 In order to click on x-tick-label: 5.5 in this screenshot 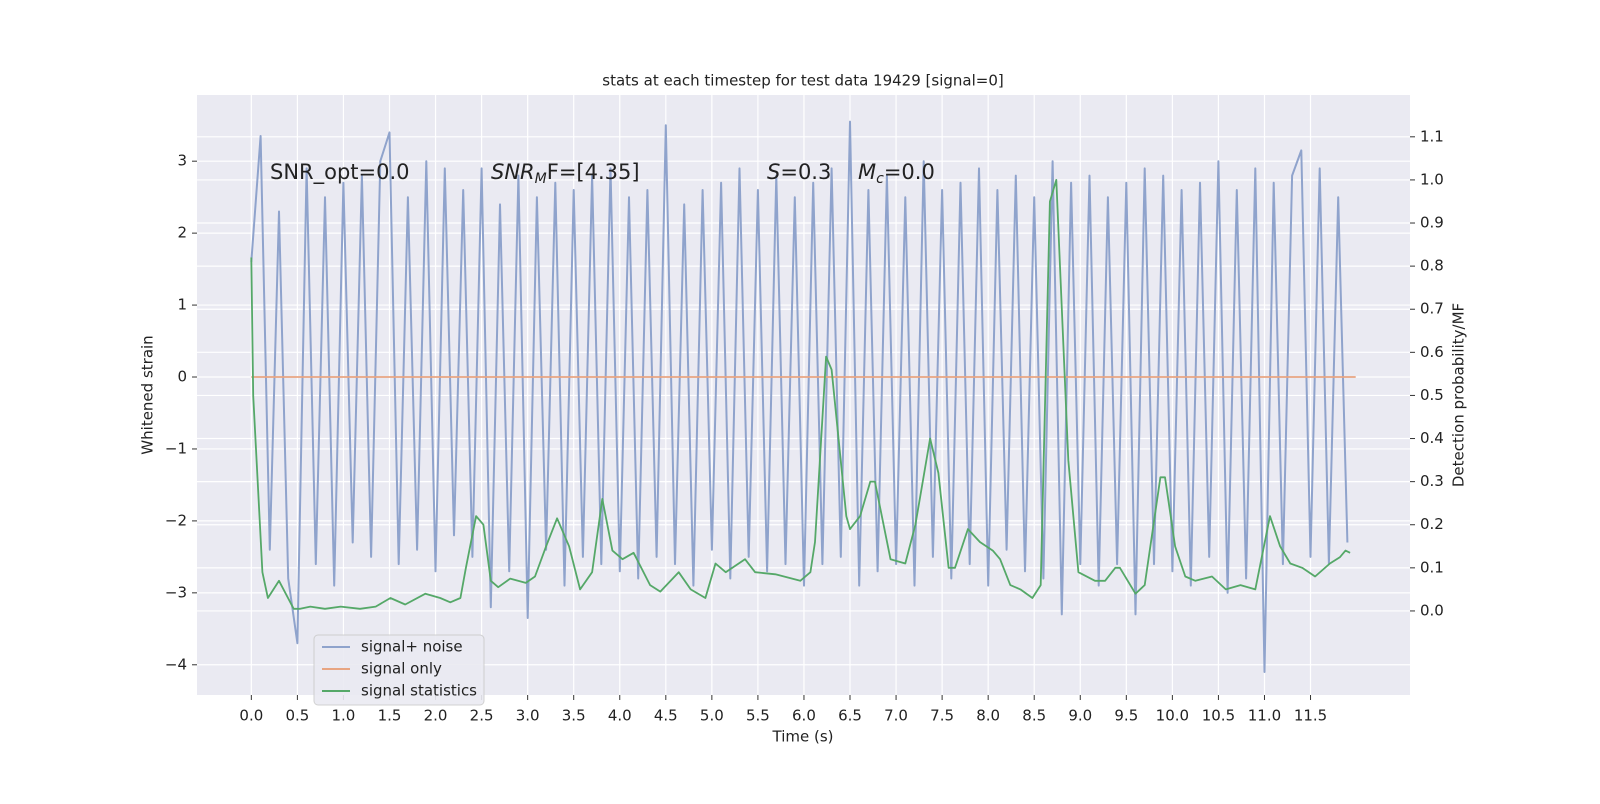, I will do `click(758, 716)`.